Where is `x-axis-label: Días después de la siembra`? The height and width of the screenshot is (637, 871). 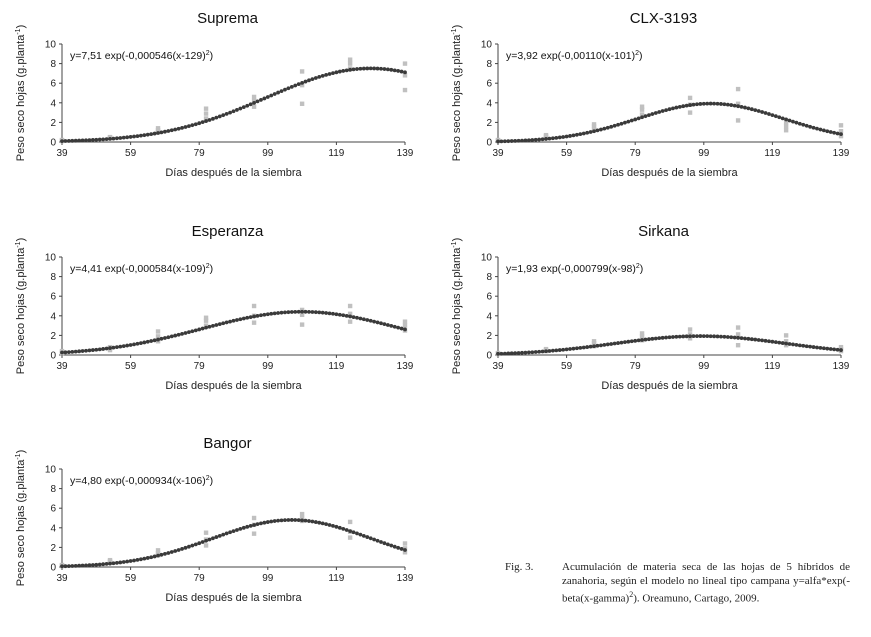
x-axis-label: Días después de la siembra is located at coordinates (233, 386).